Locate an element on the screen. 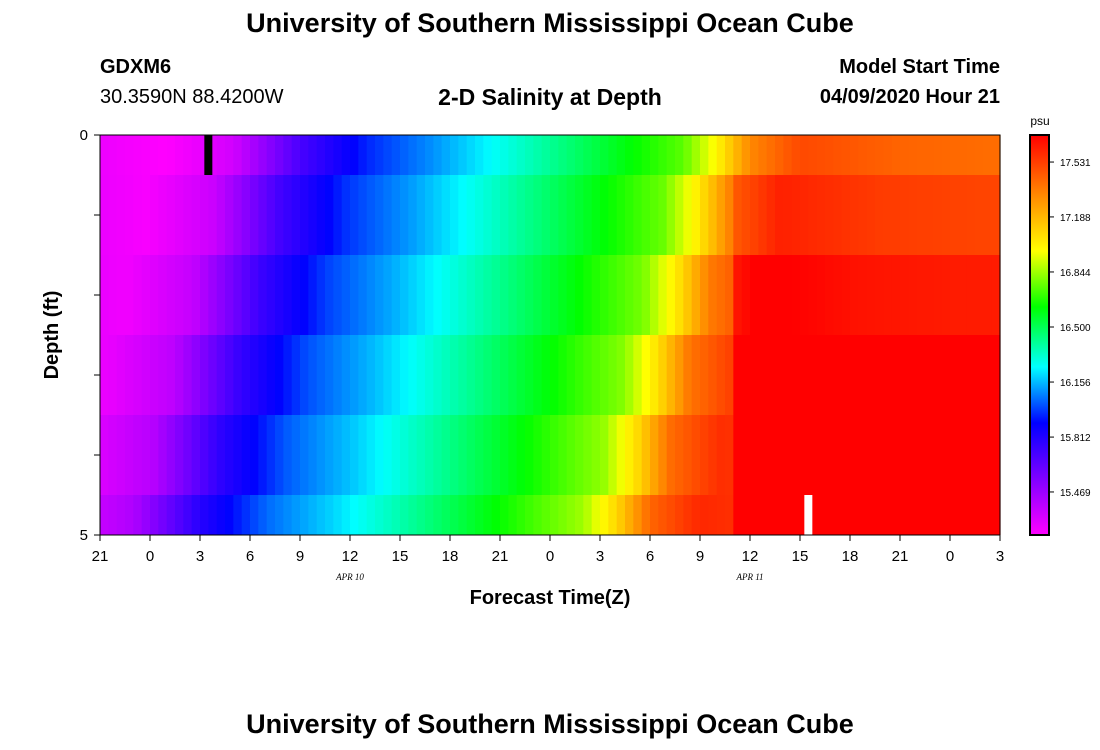  x-axis: 21 0 3 6 9 12 15 18 21 0 3 6 9 12 15 18 21 0 3 APR 10 APR 11 is located at coordinates (548, 558).